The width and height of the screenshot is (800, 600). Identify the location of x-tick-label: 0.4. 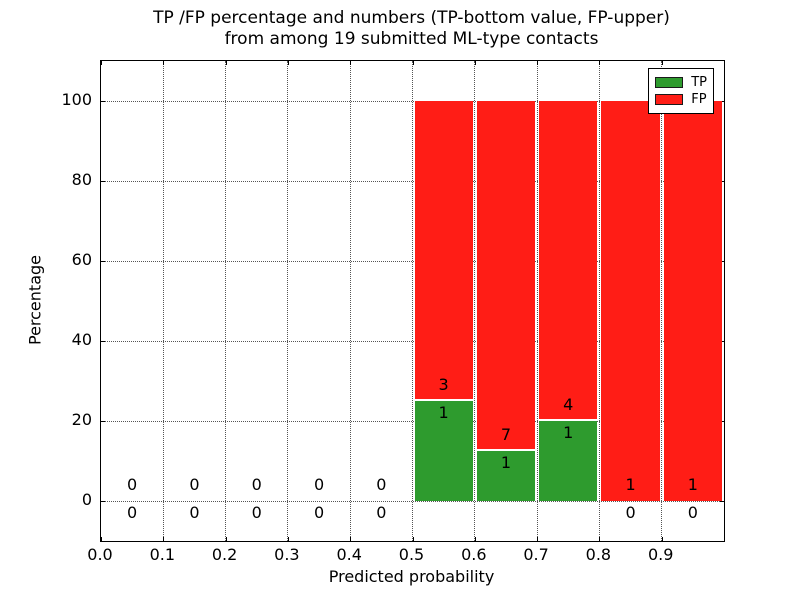
(349, 554).